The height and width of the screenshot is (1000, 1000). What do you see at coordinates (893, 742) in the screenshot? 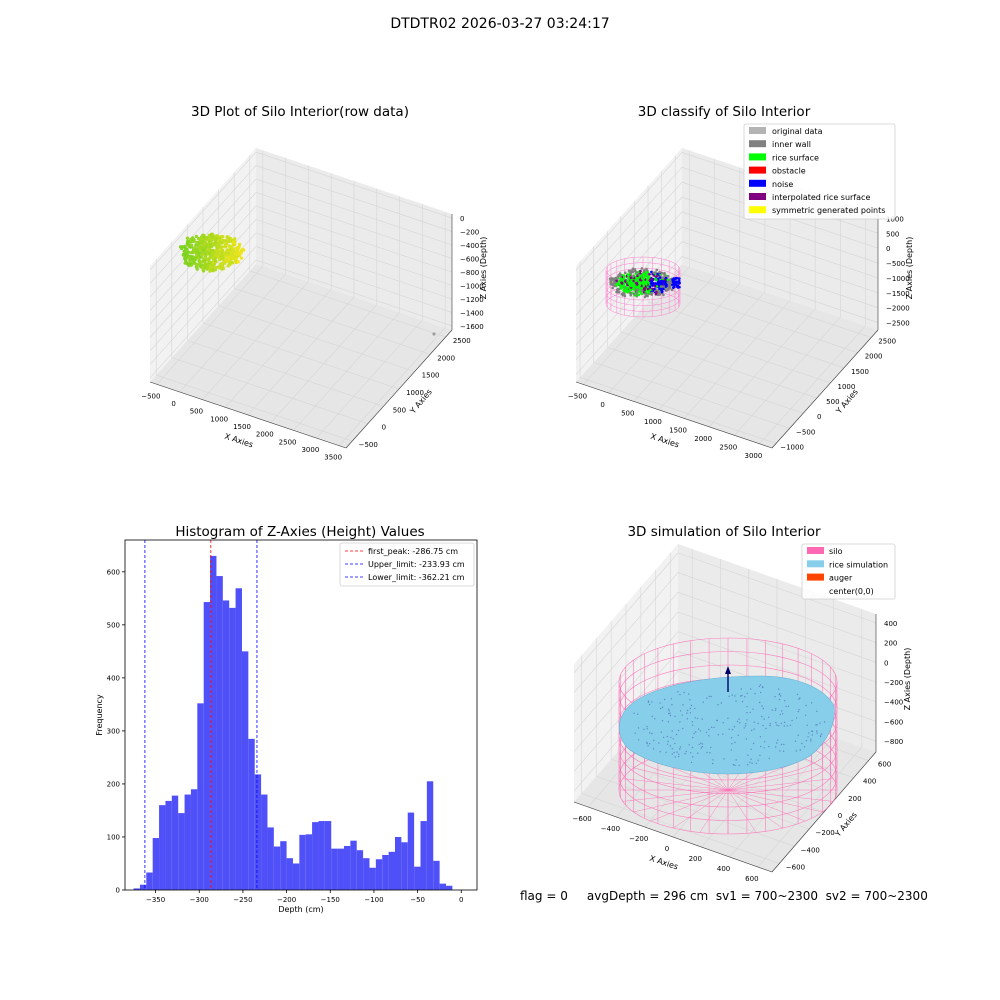
I see `z-tick-label: −800` at bounding box center [893, 742].